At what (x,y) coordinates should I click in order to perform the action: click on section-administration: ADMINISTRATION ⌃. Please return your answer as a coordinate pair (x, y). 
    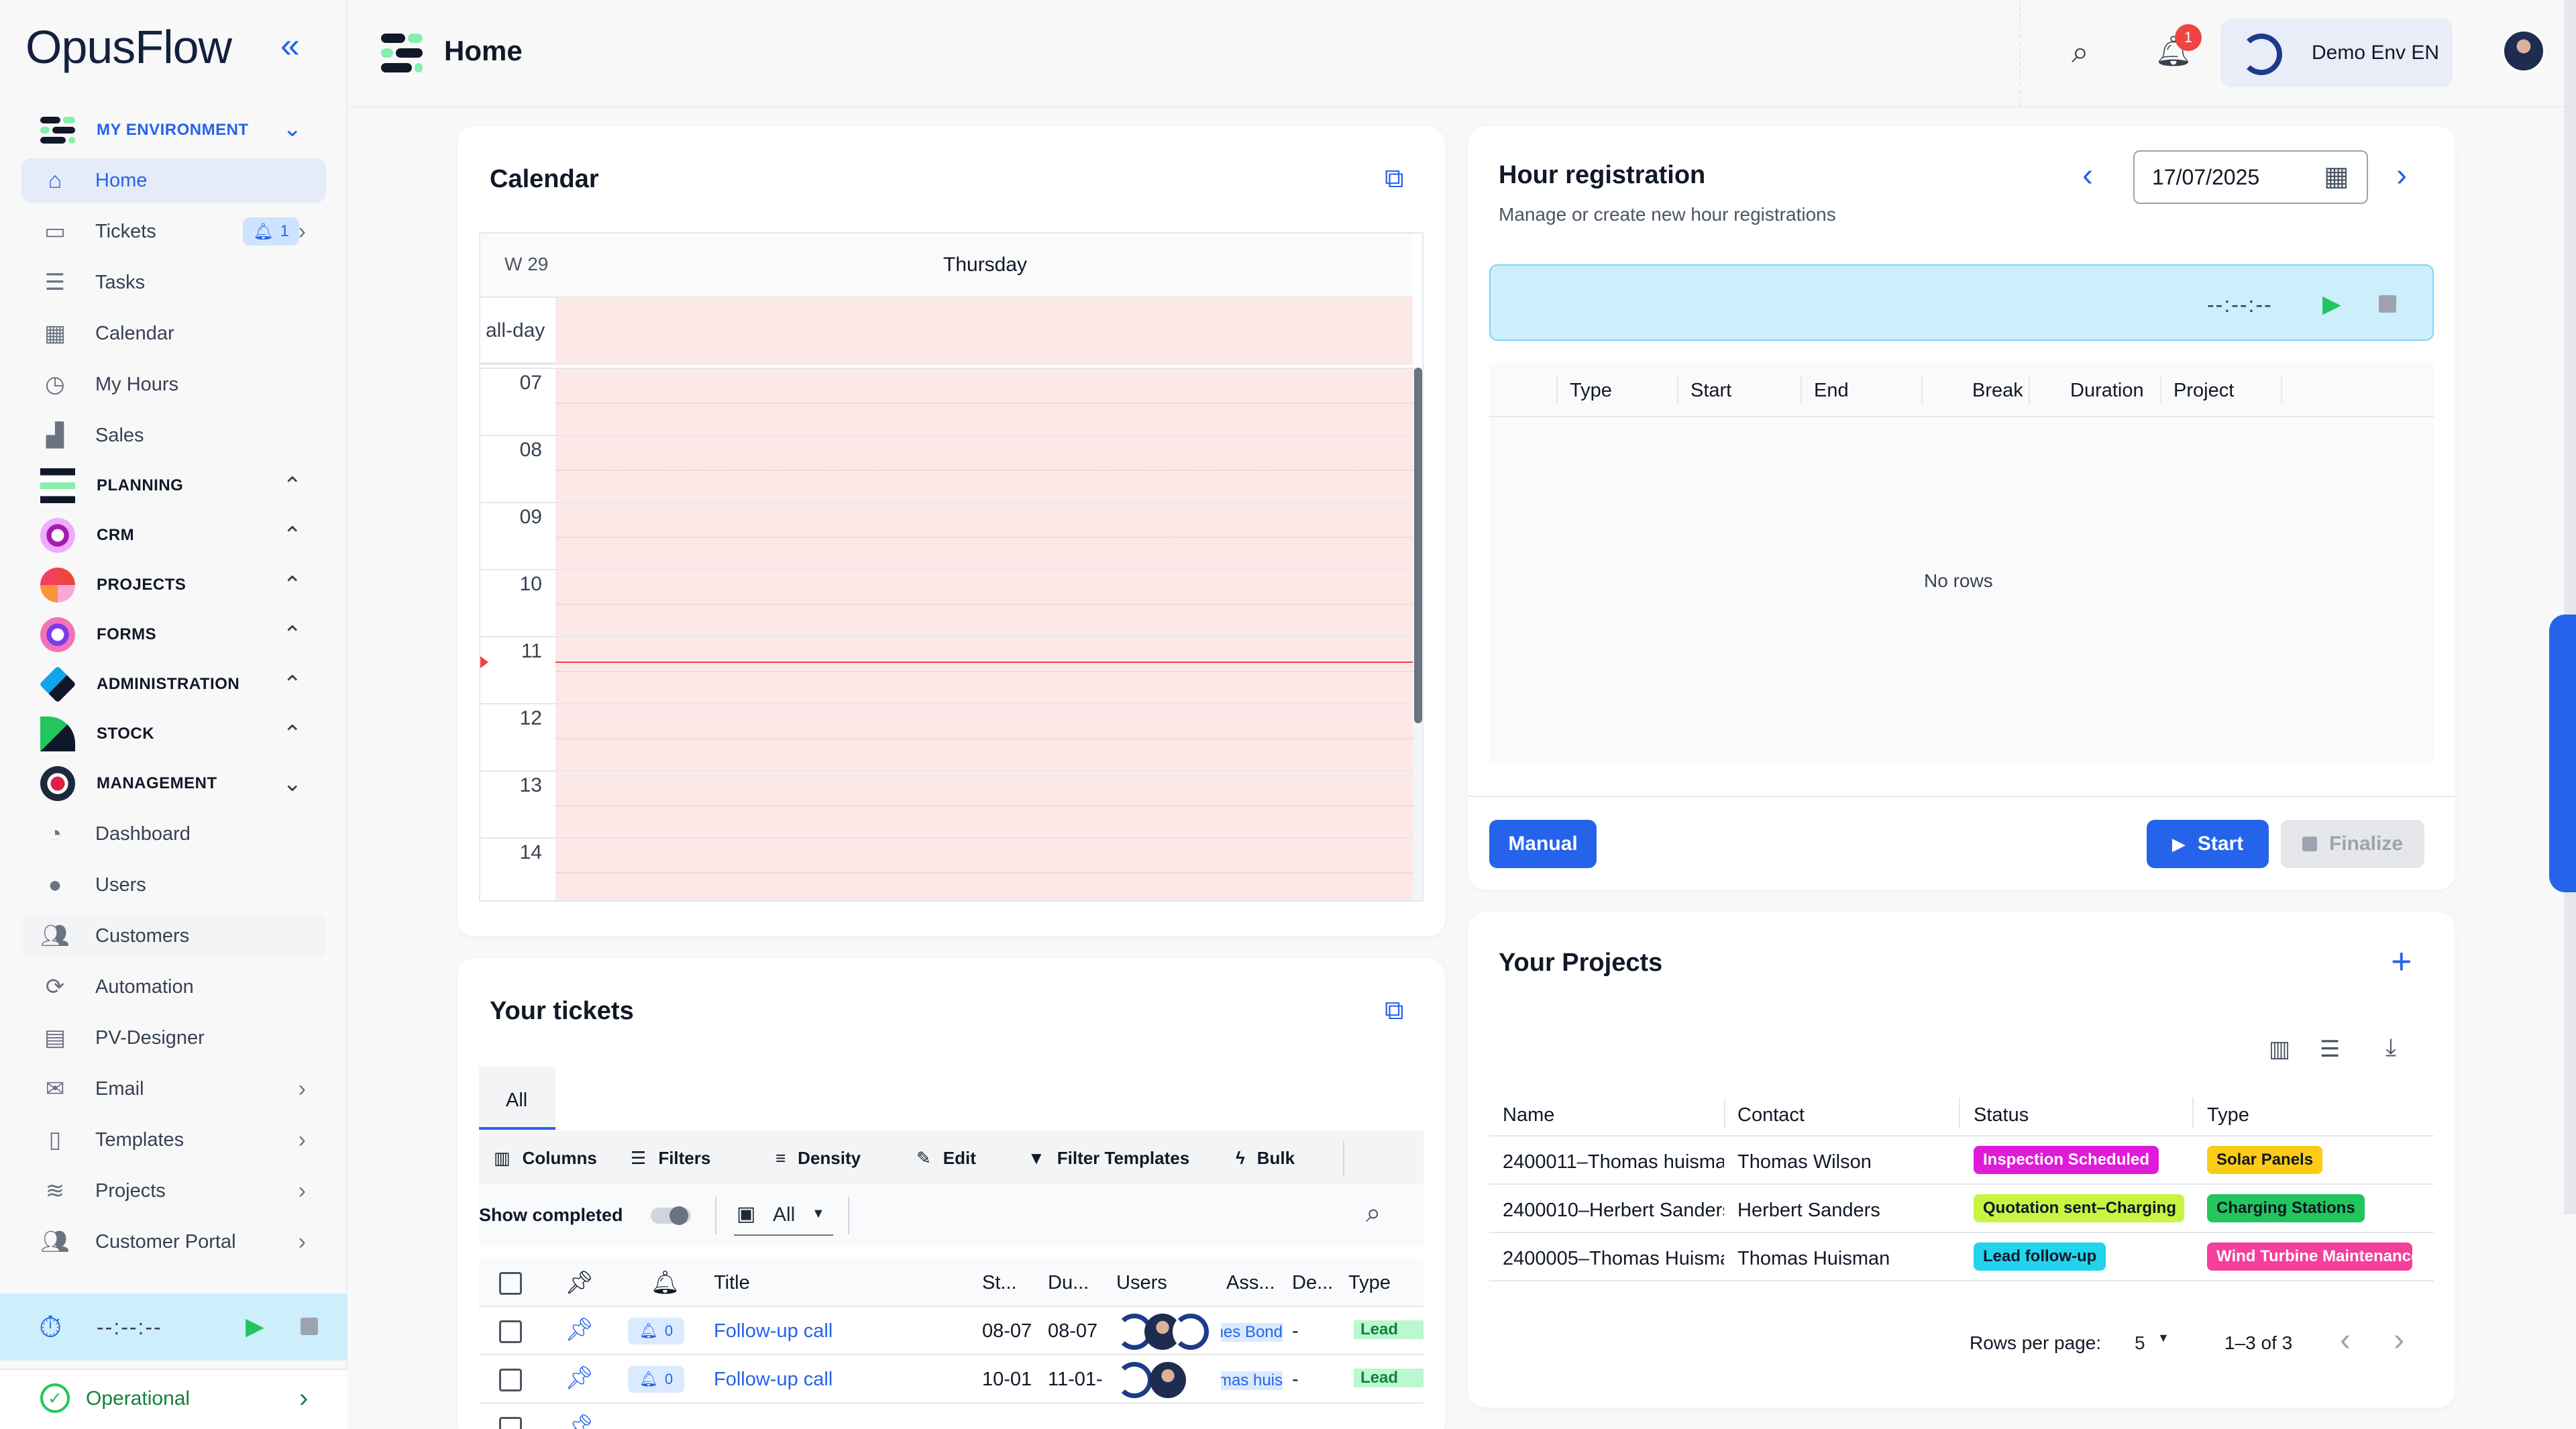
    Looking at the image, I should click on (174, 684).